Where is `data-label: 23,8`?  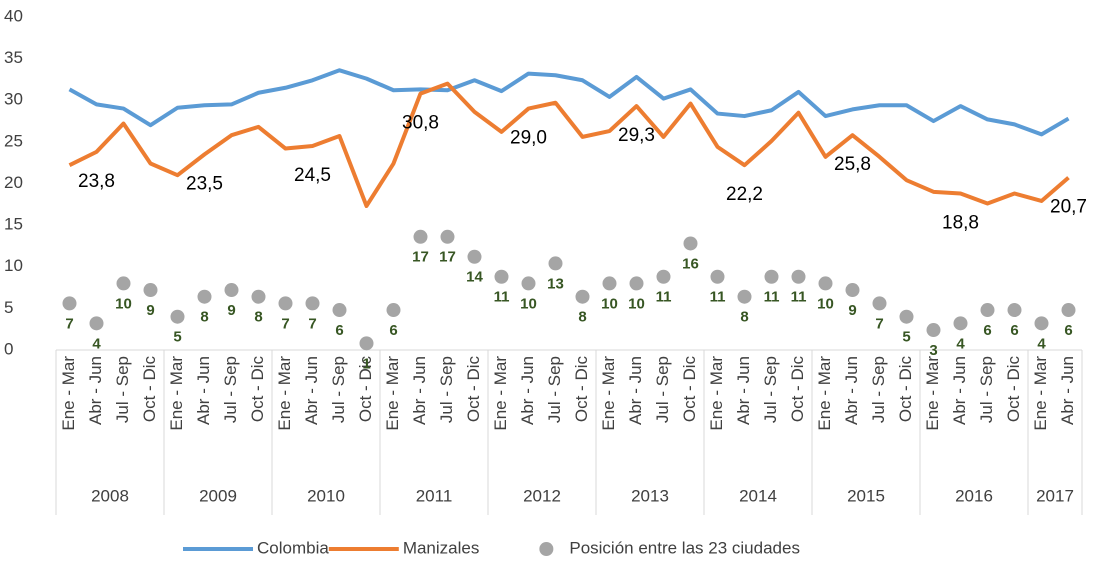
data-label: 23,8 is located at coordinates (96, 181).